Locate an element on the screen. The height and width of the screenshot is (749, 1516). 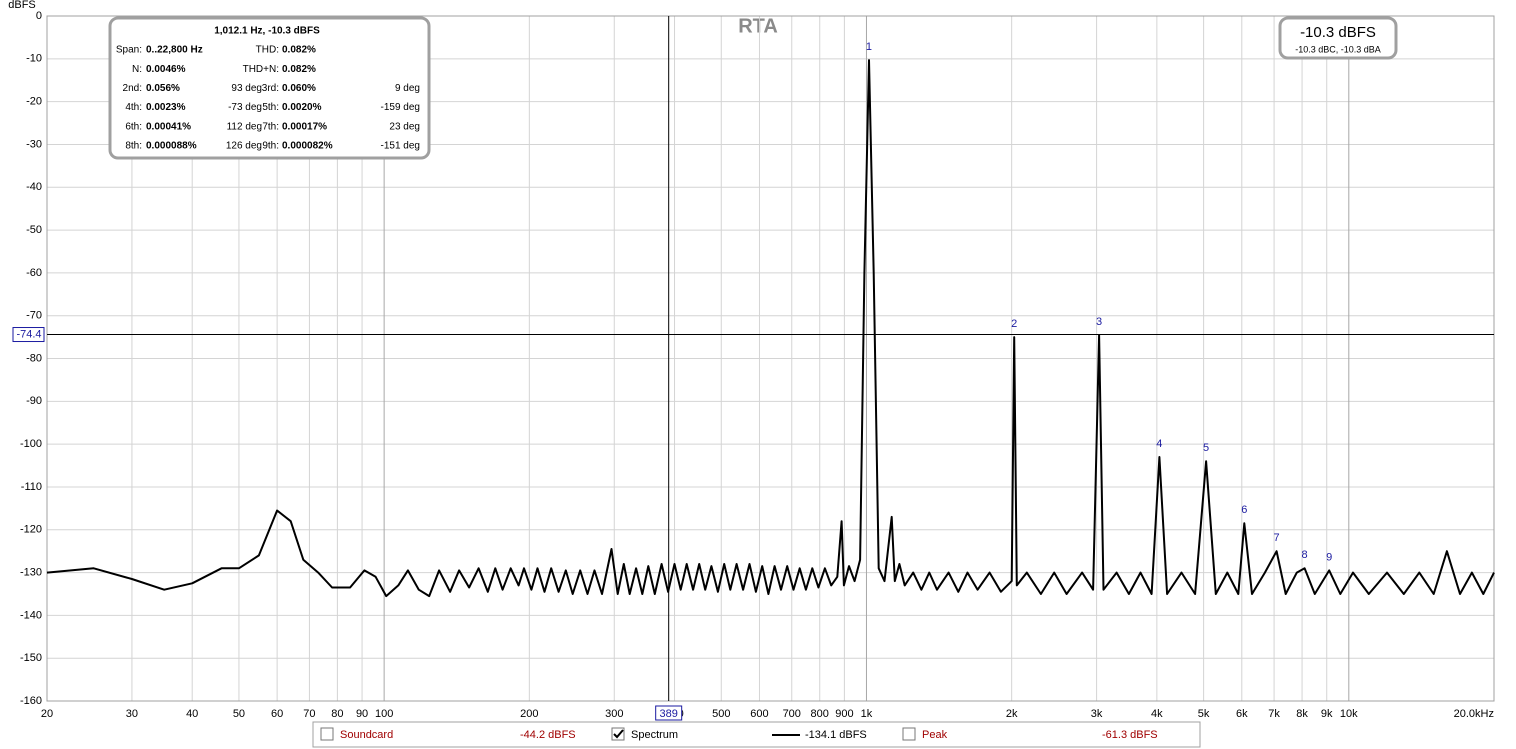
y-tick-label: -100 is located at coordinates (31, 444).